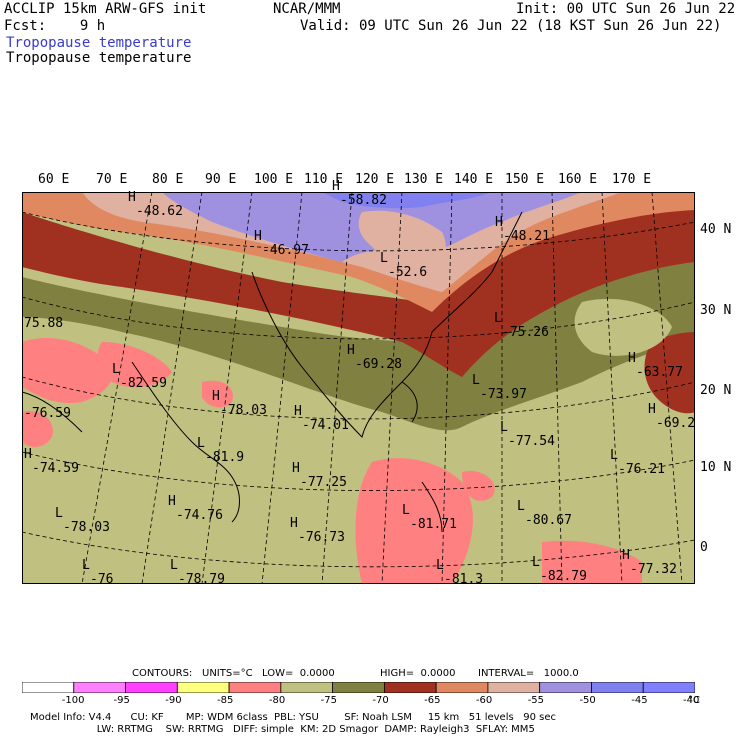 This screenshot has width=740, height=740. What do you see at coordinates (325, 425) in the screenshot?
I see `map-label: -74.01` at bounding box center [325, 425].